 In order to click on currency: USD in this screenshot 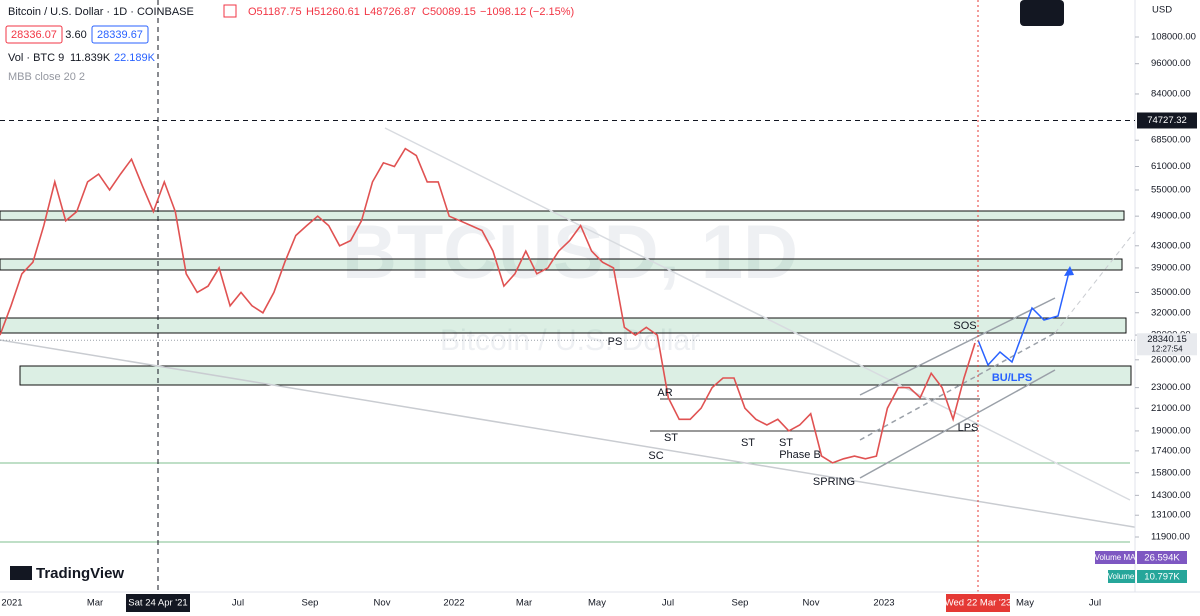, I will do `click(1162, 10)`.